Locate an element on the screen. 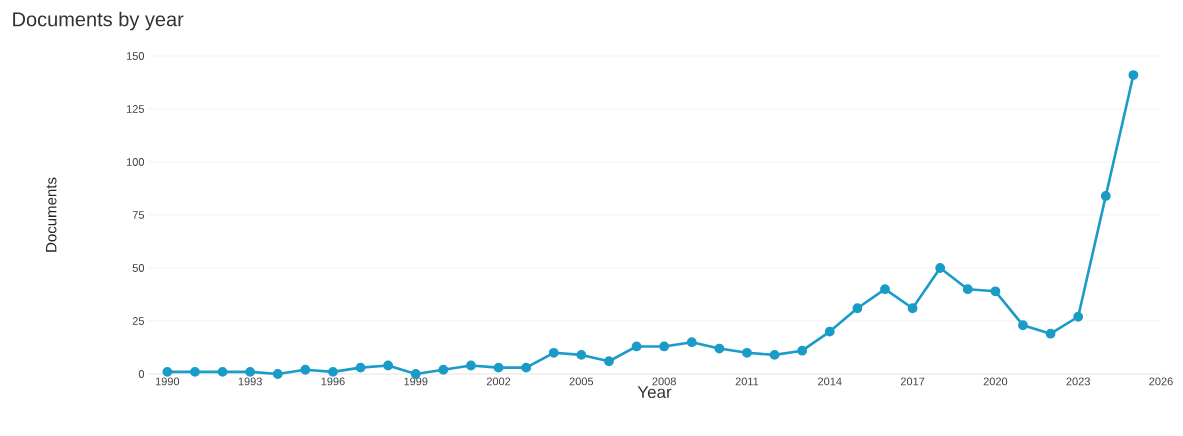 The height and width of the screenshot is (436, 1183). x-tick-label: 2008 is located at coordinates (664, 381).